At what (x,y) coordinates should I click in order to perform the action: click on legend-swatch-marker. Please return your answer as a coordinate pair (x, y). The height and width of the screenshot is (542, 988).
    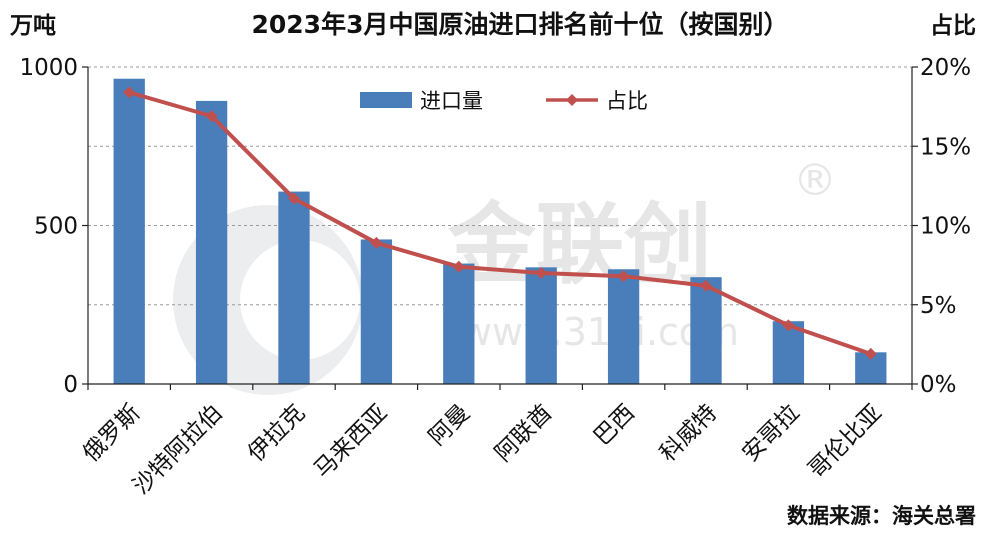
    Looking at the image, I should click on (572, 100).